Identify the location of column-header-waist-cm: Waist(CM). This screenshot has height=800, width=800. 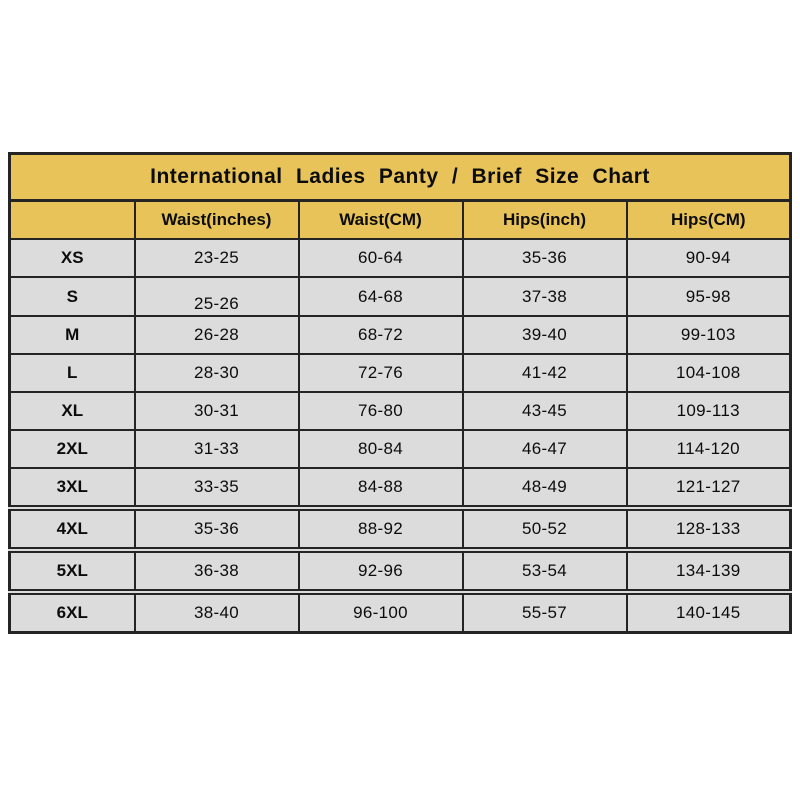
(380, 219).